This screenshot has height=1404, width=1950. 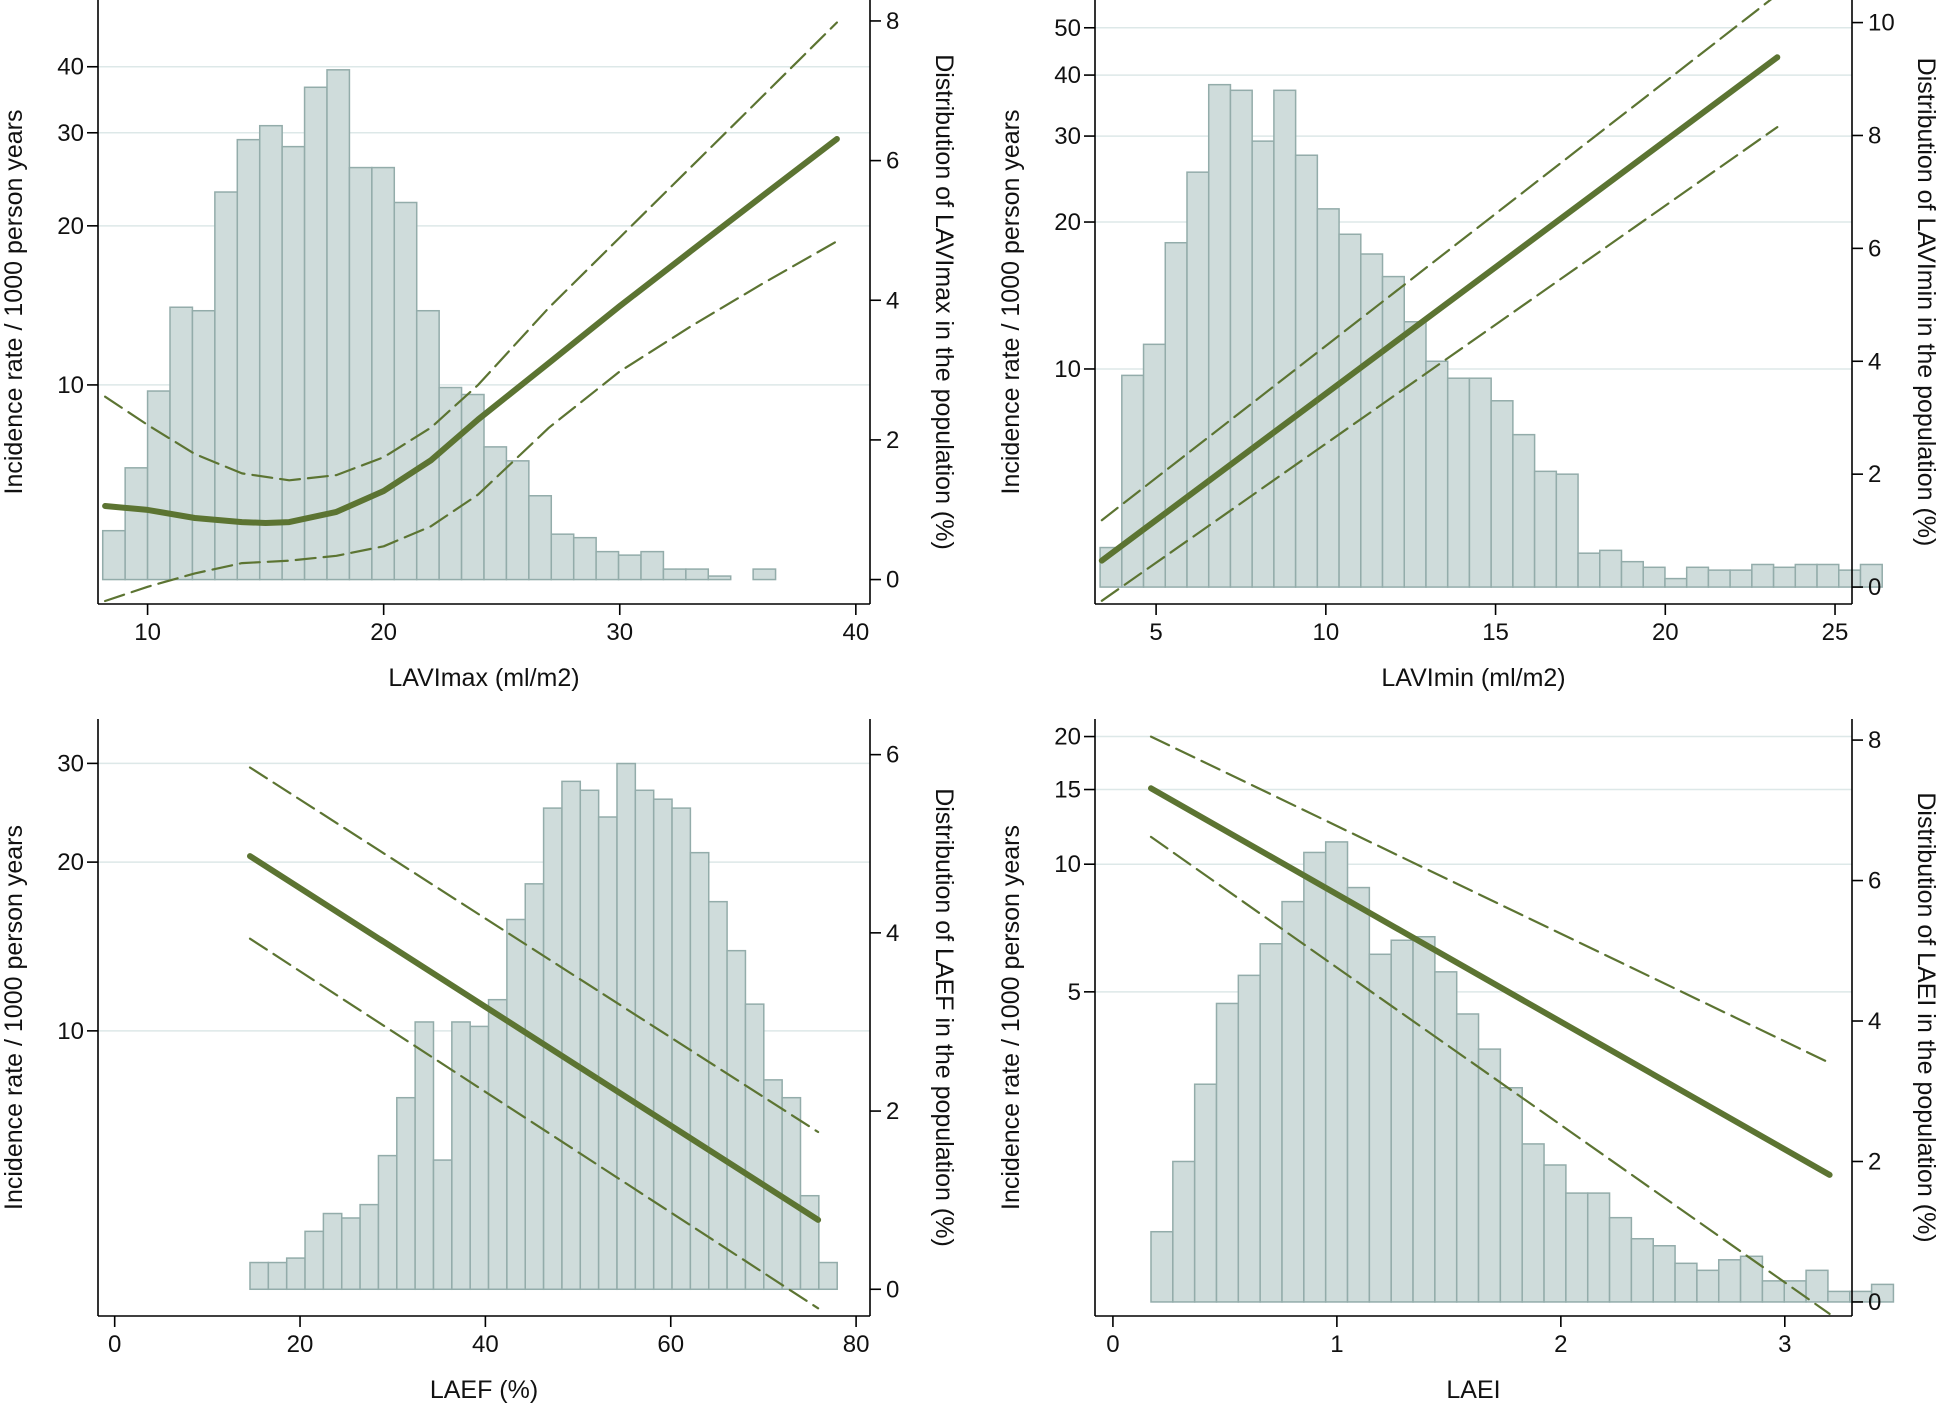 What do you see at coordinates (1473, 678) in the screenshot?
I see `x-axis-title: LAVImin (ml/m2)` at bounding box center [1473, 678].